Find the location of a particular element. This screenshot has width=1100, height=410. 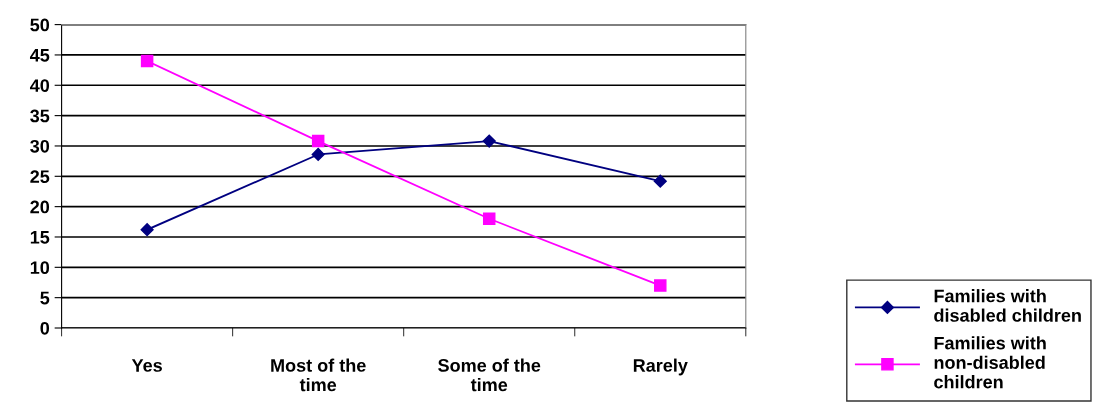

legend-label: Families with non-disabled children is located at coordinates (990, 362).